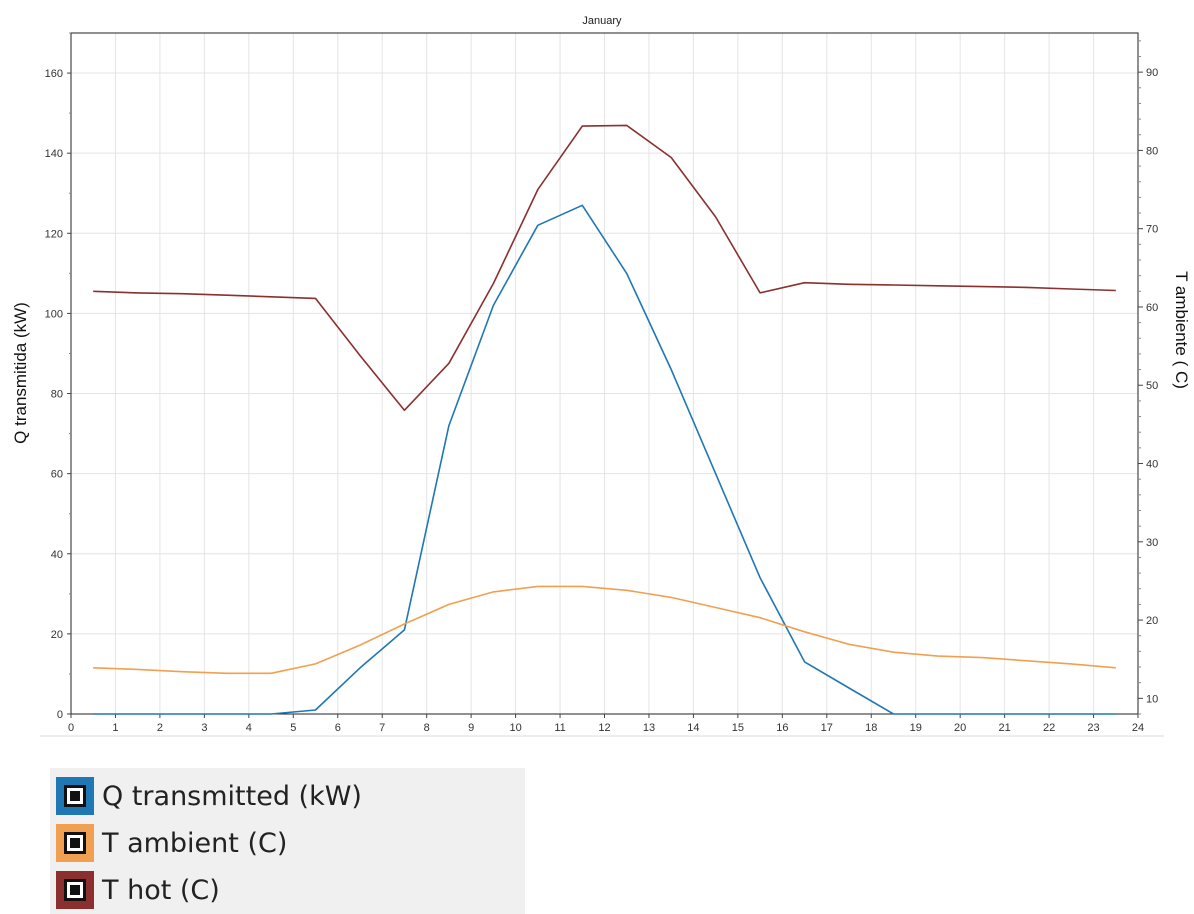 The image size is (1194, 914). Describe the element at coordinates (693, 728) in the screenshot. I see `x-tick-label: 14` at that location.